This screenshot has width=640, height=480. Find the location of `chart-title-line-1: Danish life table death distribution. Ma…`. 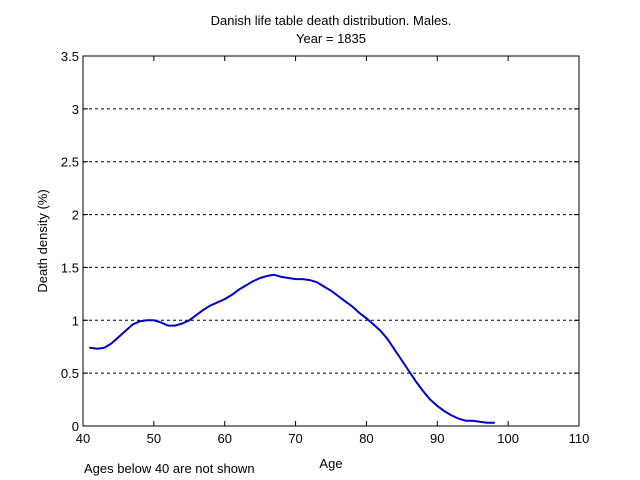

chart-title-line-1: Danish life table death distribution. Ma… is located at coordinates (331, 20).